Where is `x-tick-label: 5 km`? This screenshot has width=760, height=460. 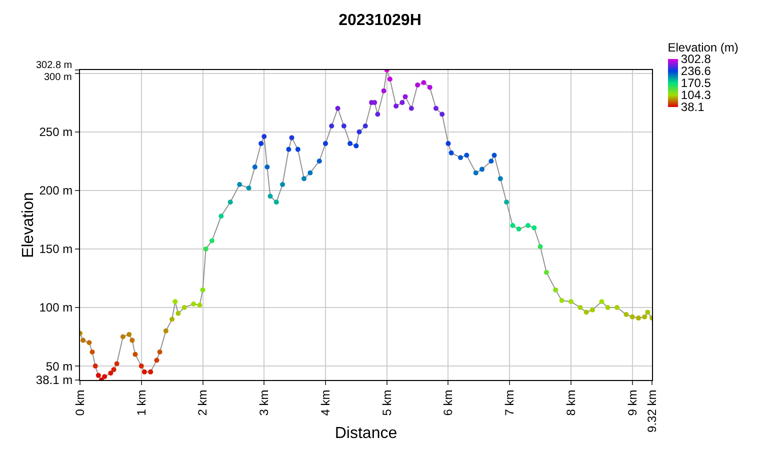 x-tick-label: 5 km is located at coordinates (387, 403).